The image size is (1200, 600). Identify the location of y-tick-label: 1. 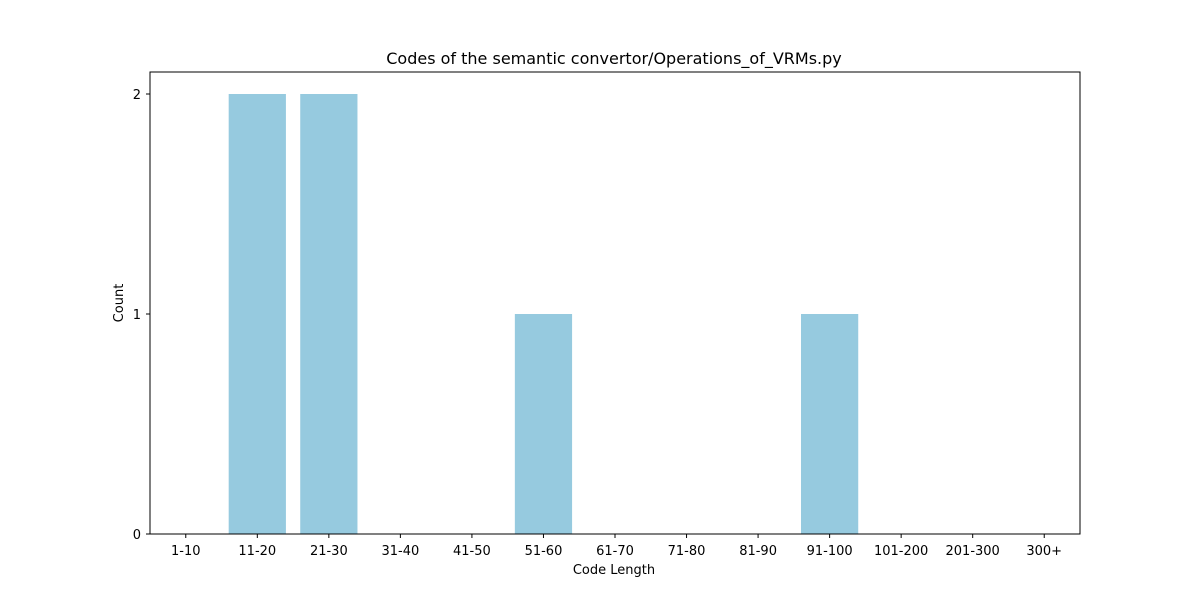
(137, 315).